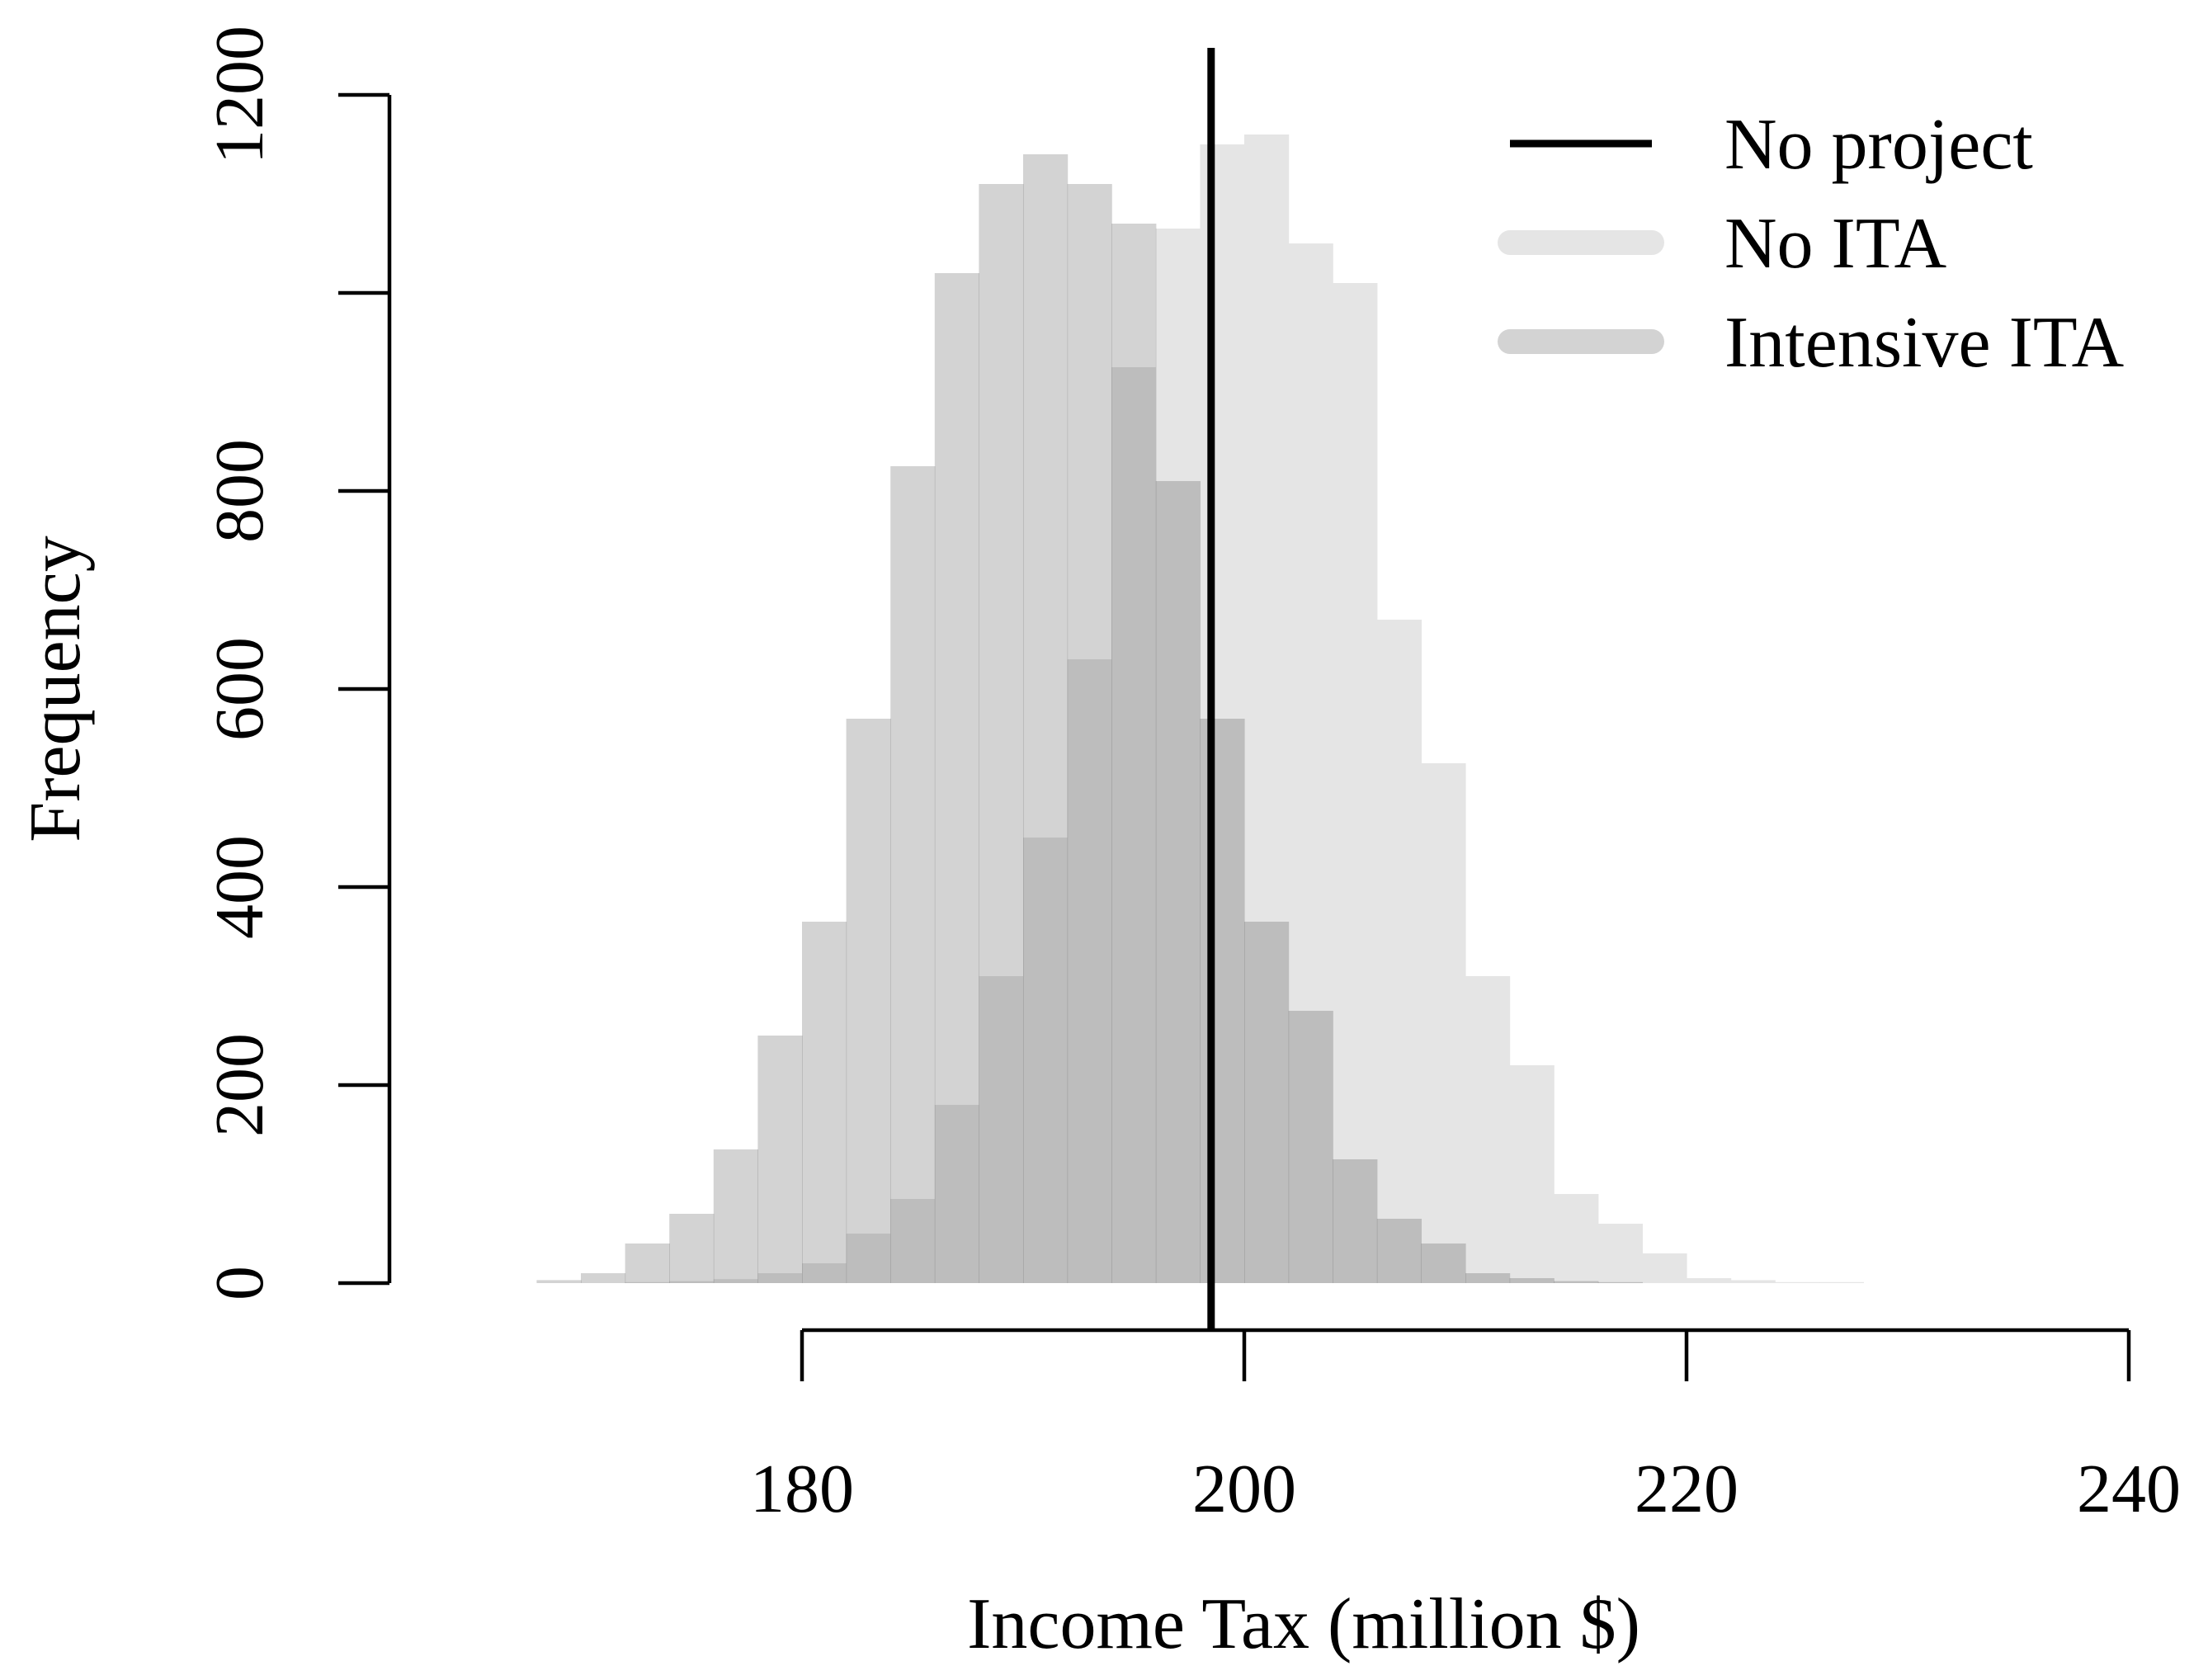 This screenshot has width=2208, height=1680. Describe the element at coordinates (240, 887) in the screenshot. I see `y-tick-label-400: 400` at that location.